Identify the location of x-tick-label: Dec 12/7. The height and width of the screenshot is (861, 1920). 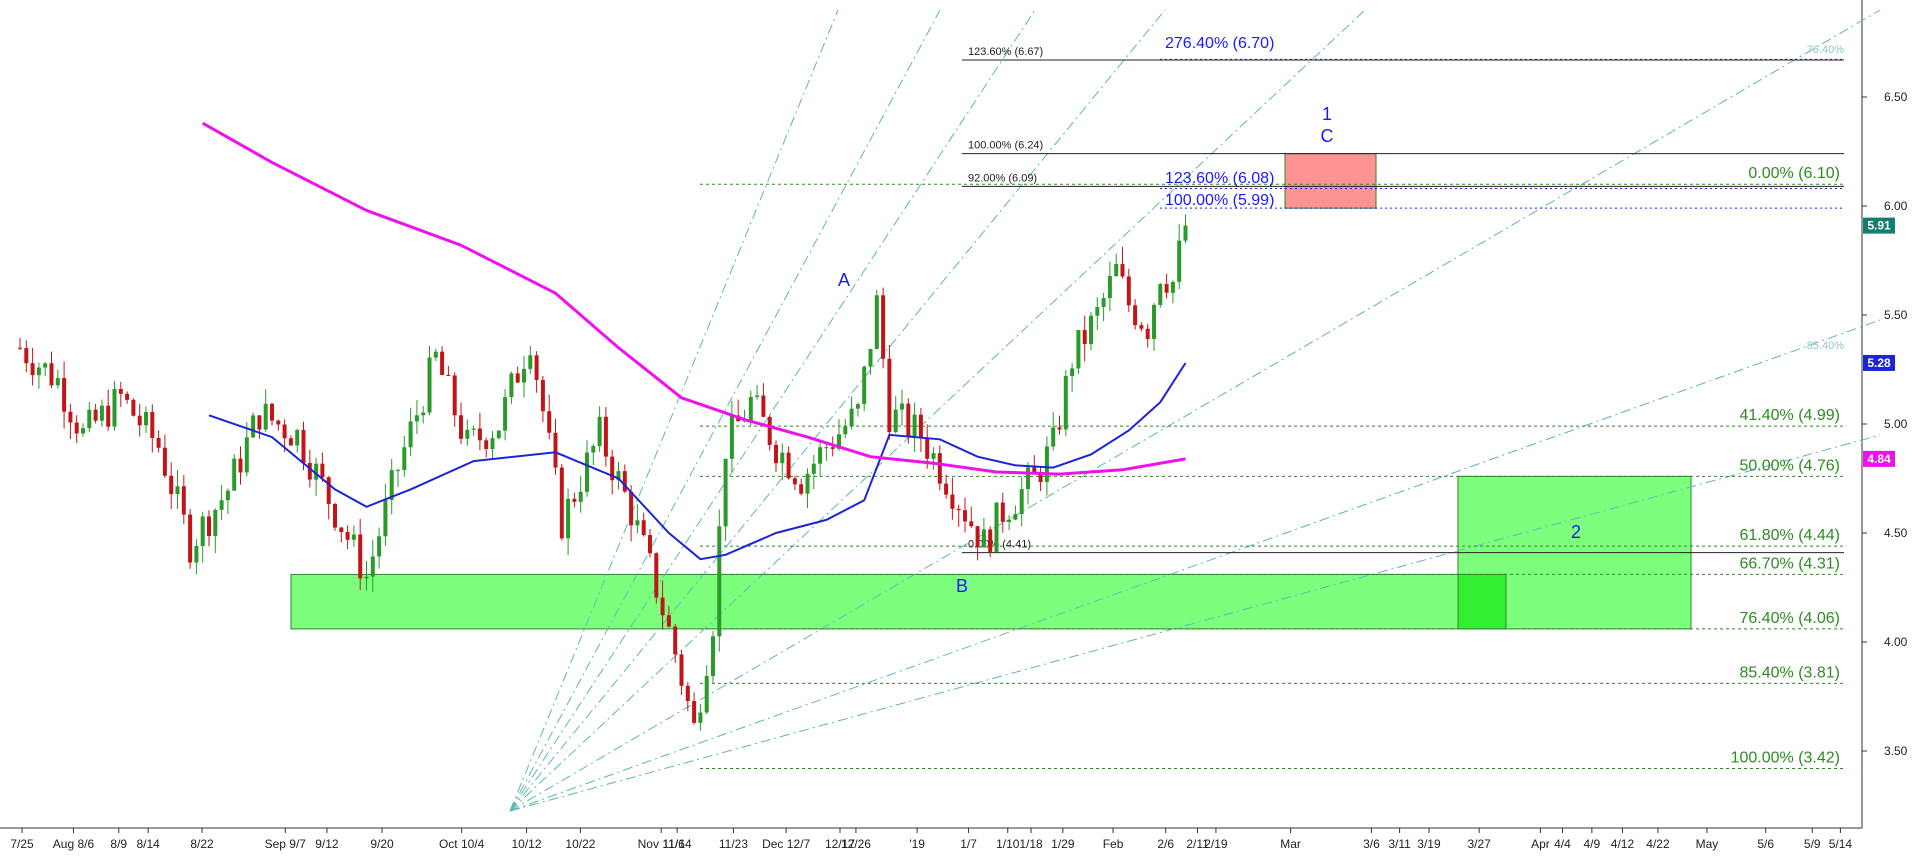
(786, 844).